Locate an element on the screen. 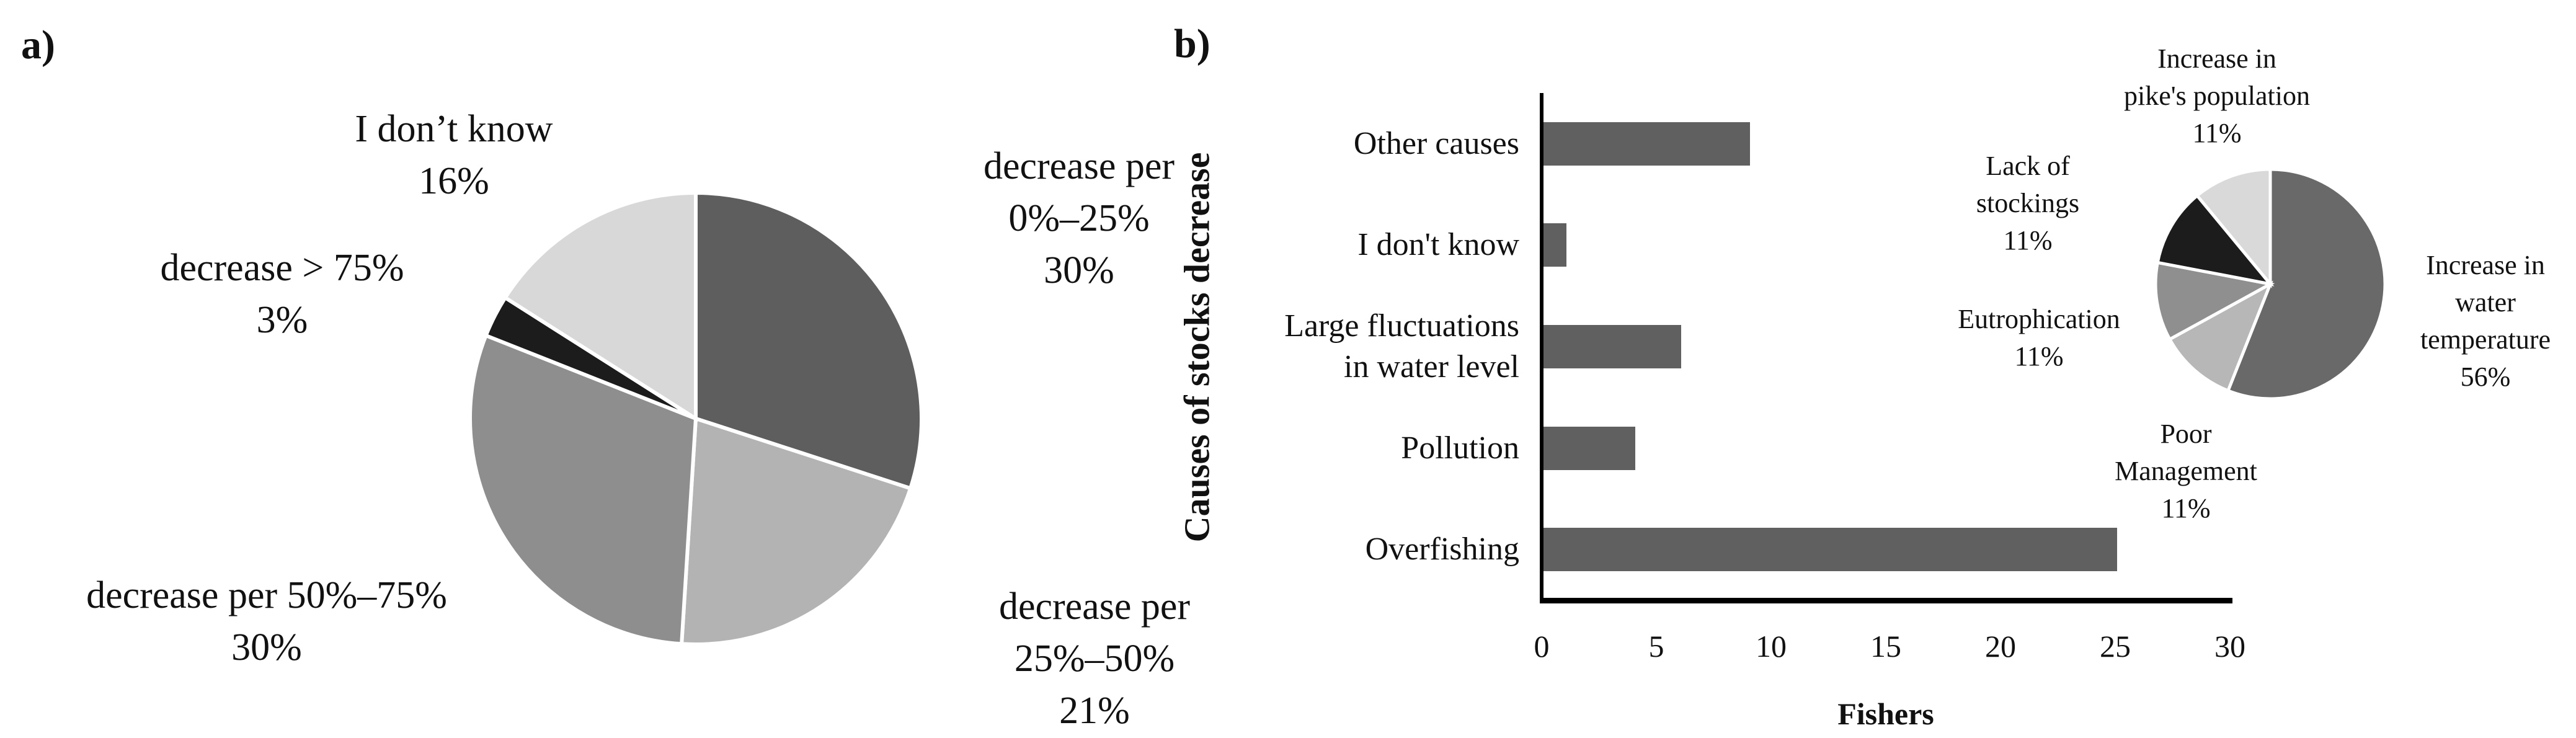 The height and width of the screenshot is (738, 2576). pie-b-label-water-temperature: Increase in water temperature 56% is located at coordinates (2485, 322).